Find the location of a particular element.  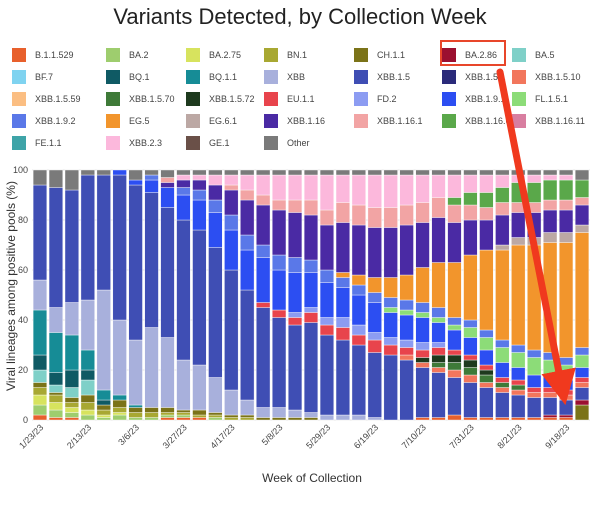

legend-item-fl-1-5-1: FL.1.5.1 is located at coordinates (540, 99).